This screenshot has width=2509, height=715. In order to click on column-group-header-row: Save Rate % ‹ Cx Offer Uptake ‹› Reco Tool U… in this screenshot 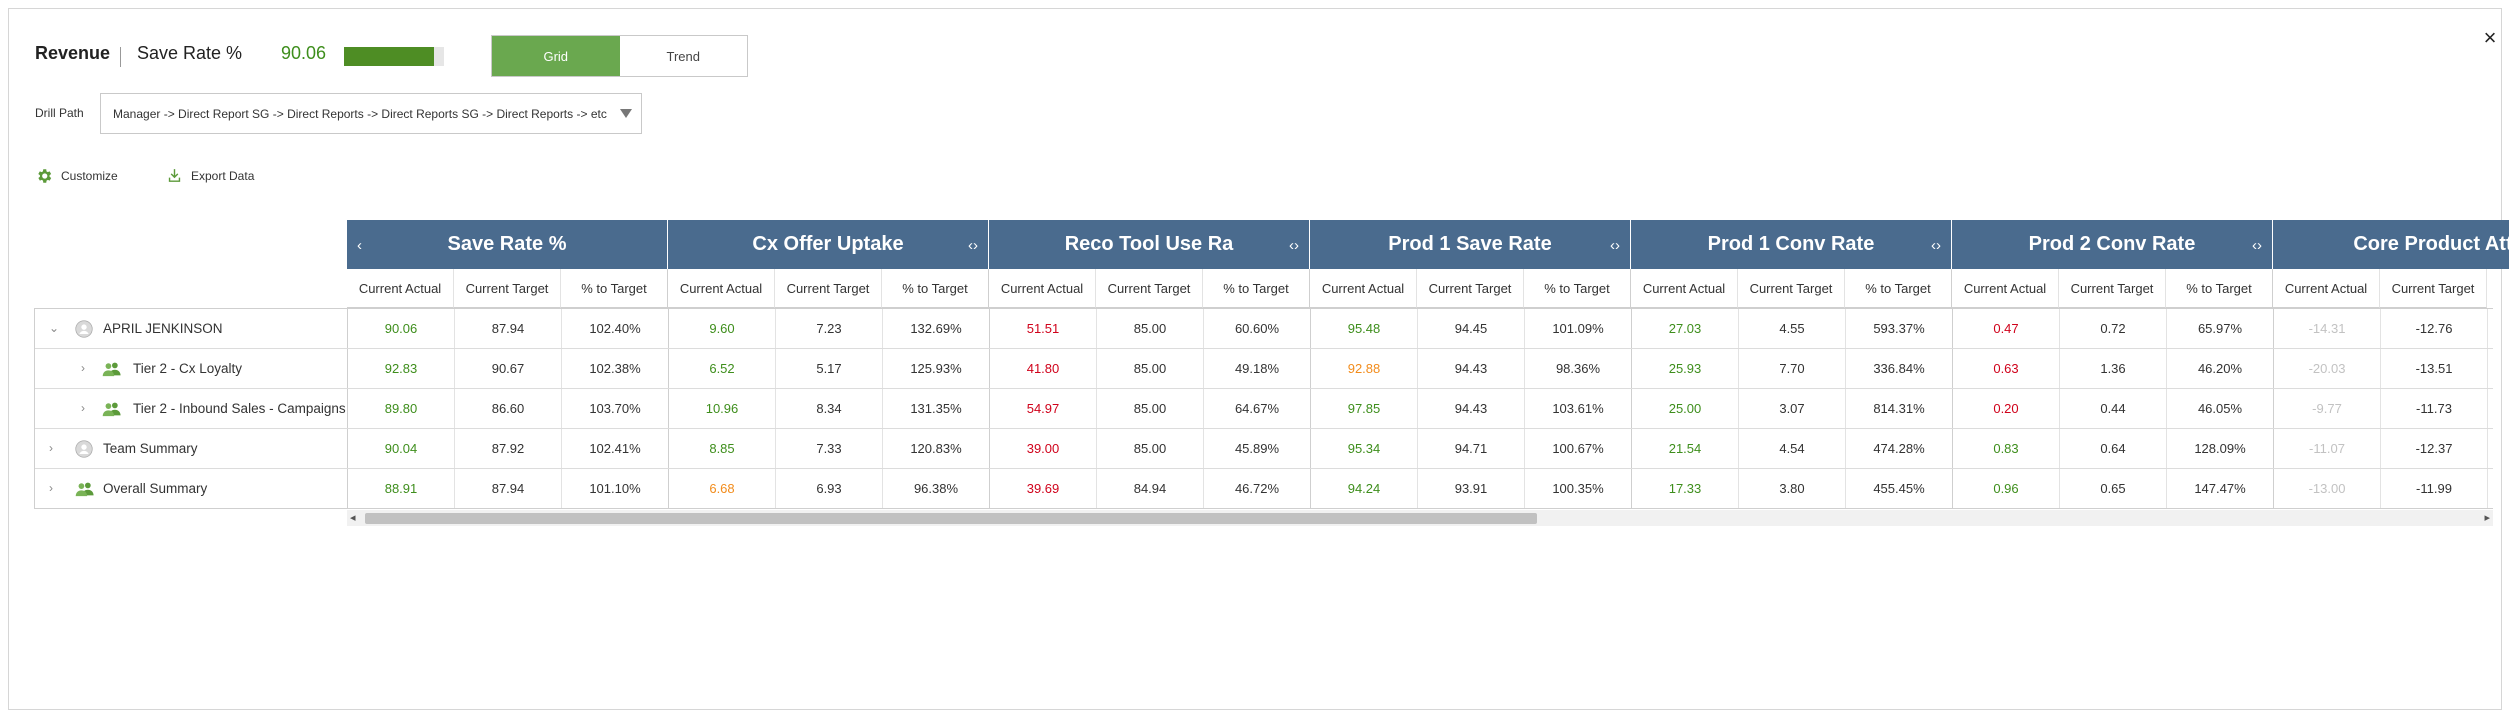, I will do `click(1428, 244)`.